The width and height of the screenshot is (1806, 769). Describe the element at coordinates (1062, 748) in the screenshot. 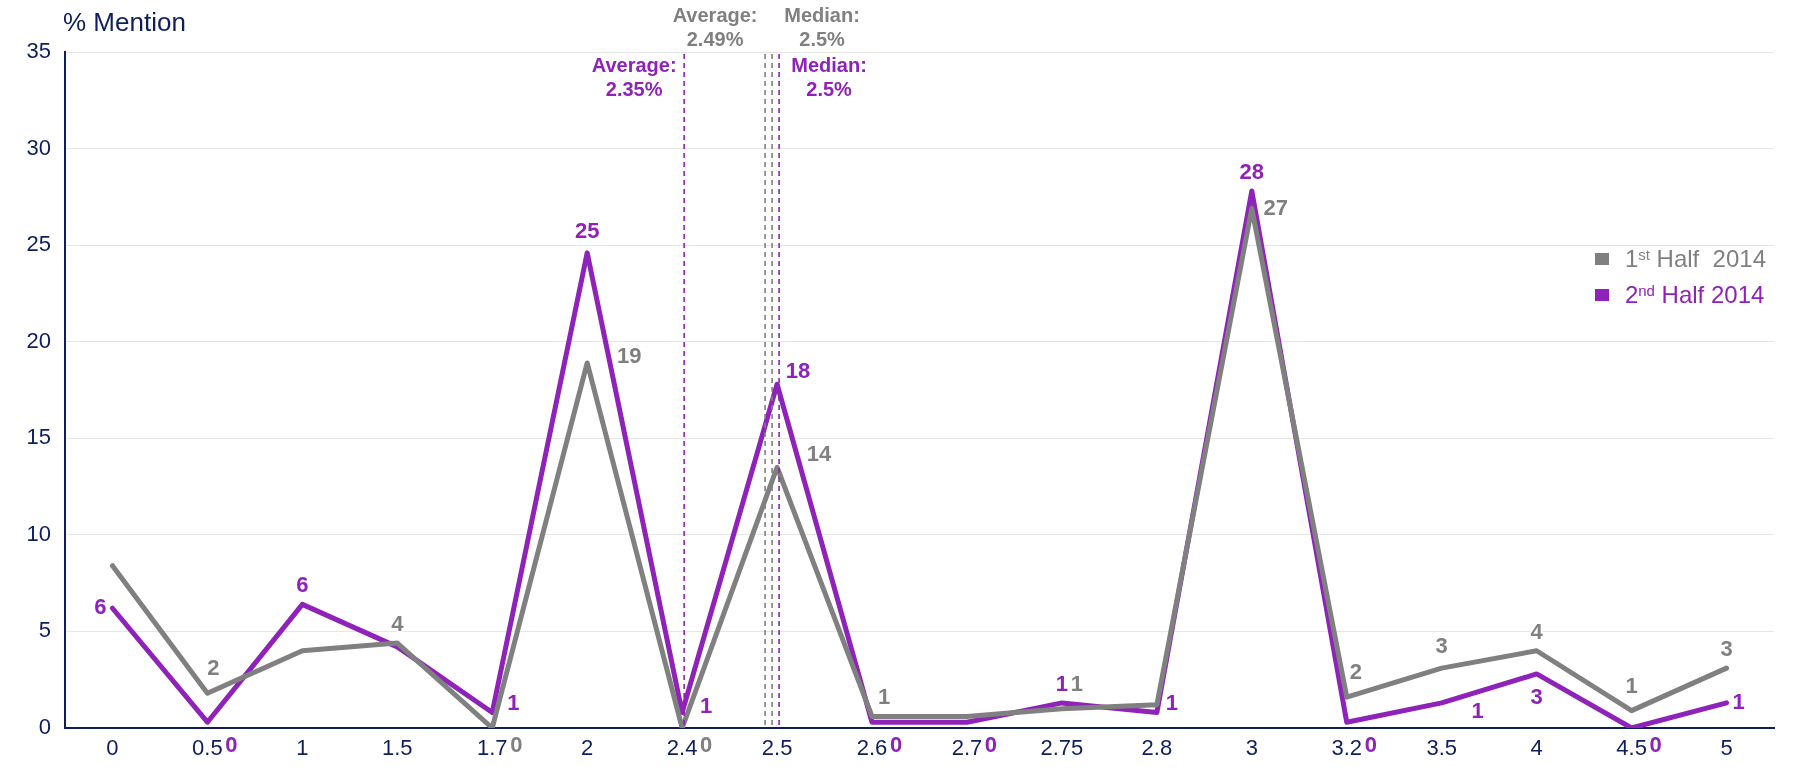

I see `x-tick-label: 2.75` at that location.